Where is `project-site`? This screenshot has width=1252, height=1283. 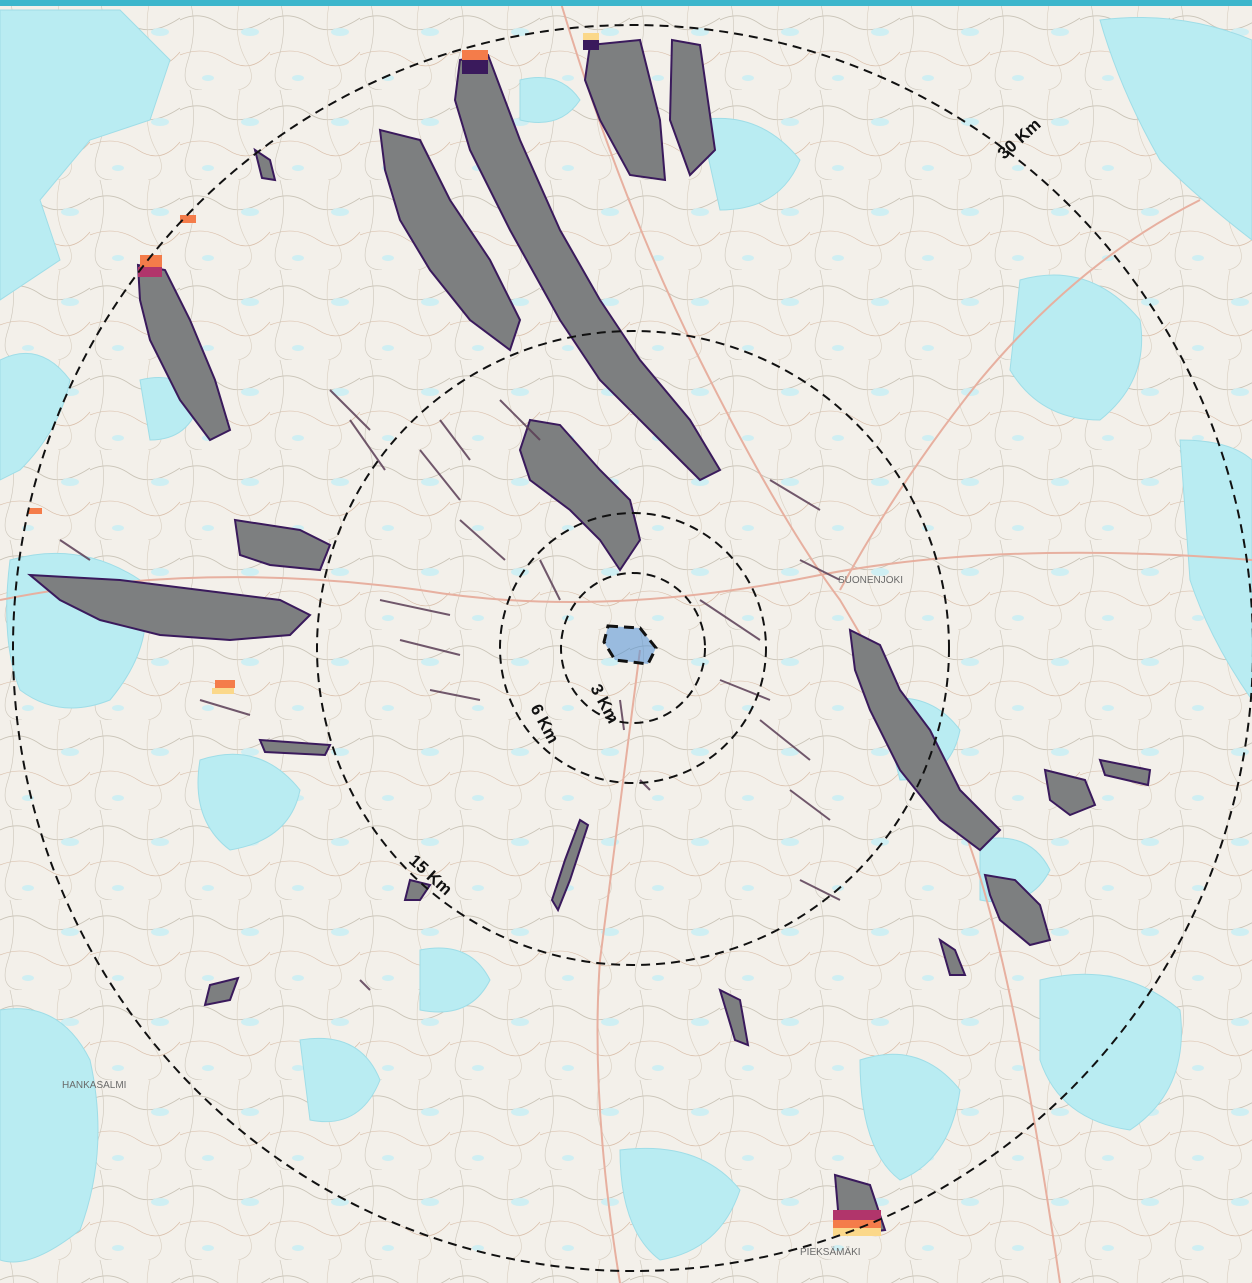 project-site is located at coordinates (630, 645).